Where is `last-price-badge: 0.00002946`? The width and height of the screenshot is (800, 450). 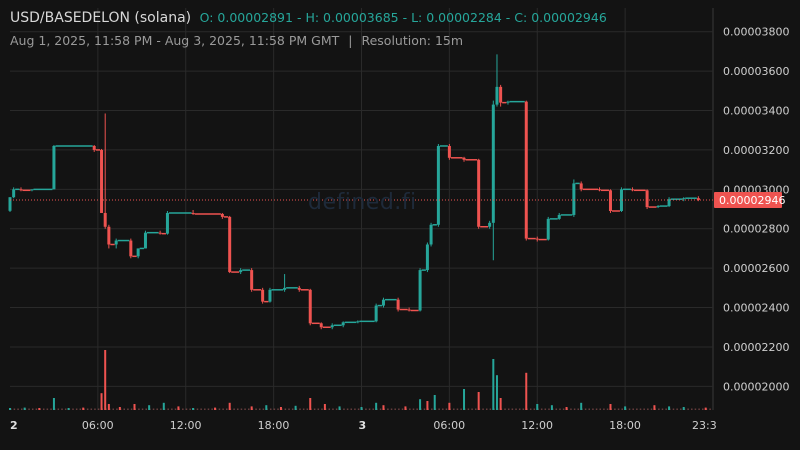 last-price-badge: 0.00002946 is located at coordinates (749, 199).